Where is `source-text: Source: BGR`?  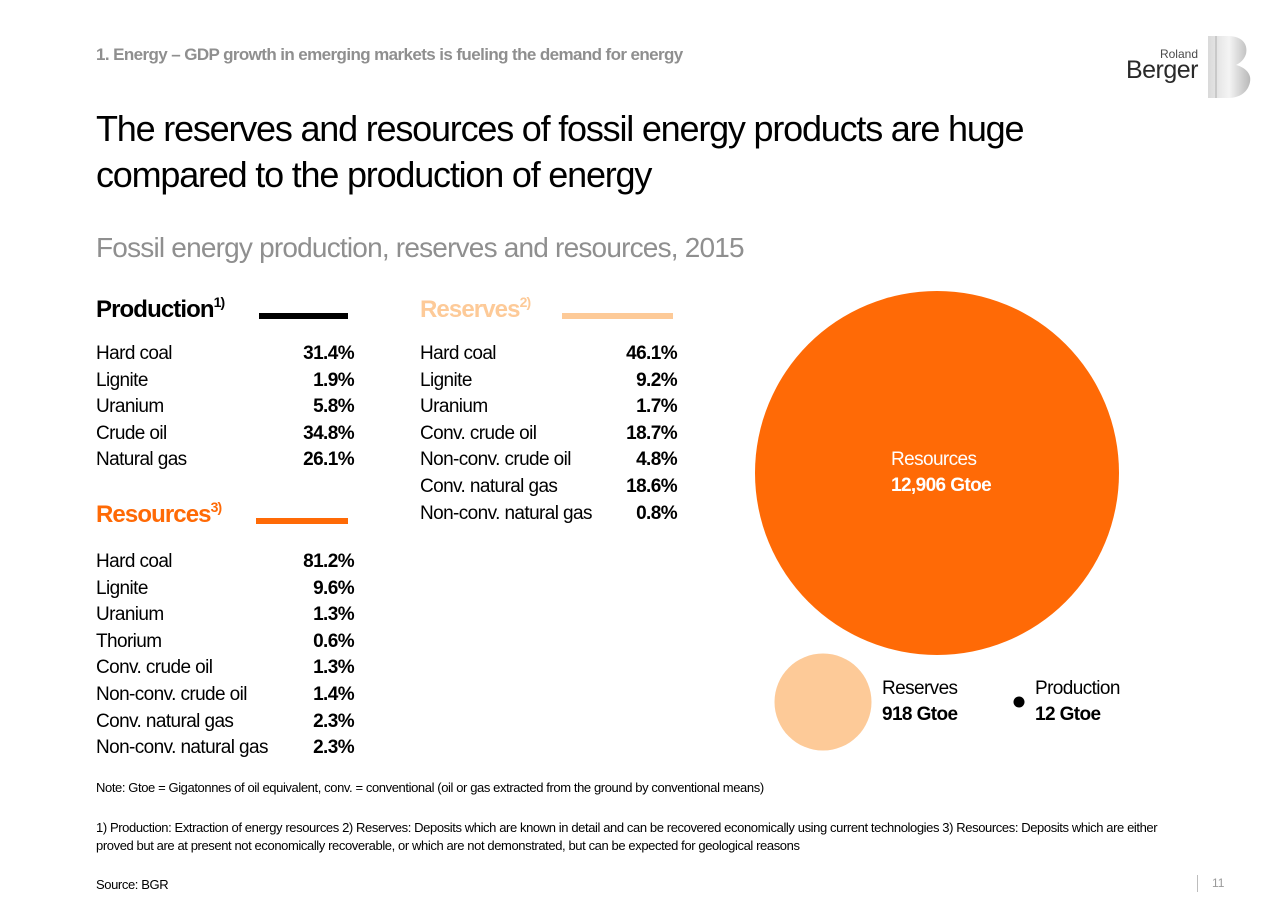 source-text: Source: BGR is located at coordinates (132, 884).